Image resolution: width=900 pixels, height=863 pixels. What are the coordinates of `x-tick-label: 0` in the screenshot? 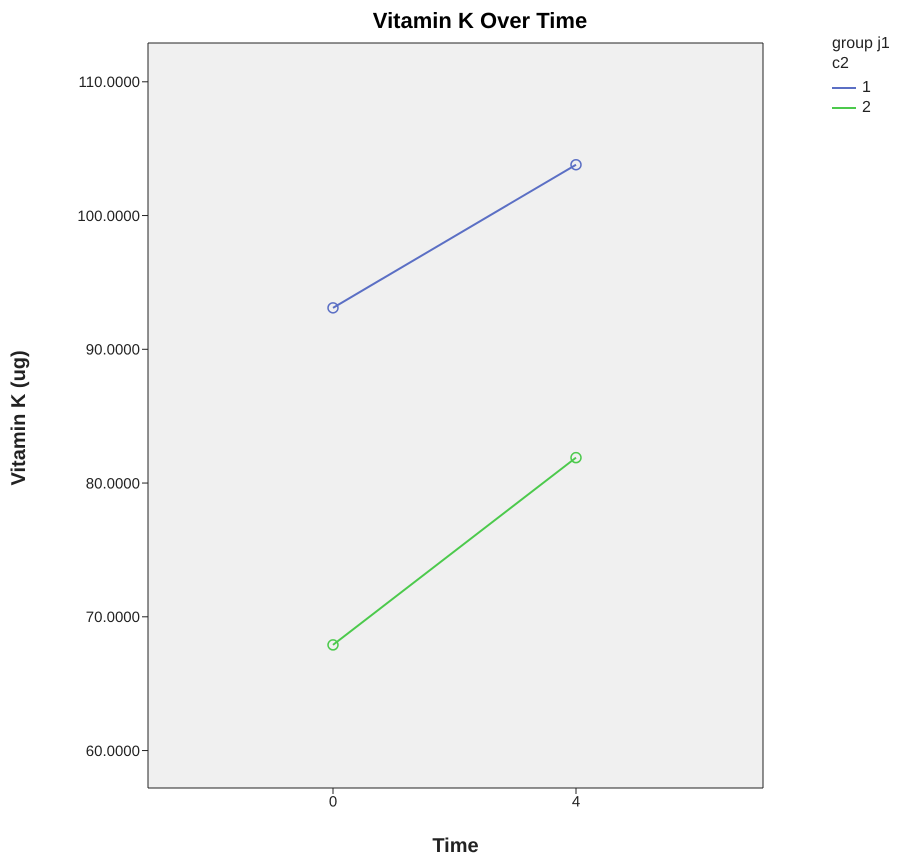 It's located at (333, 802).